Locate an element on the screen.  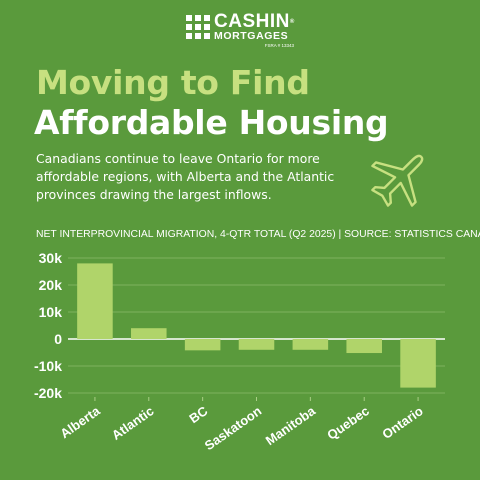
brand-trademark: ® is located at coordinates (292, 22).